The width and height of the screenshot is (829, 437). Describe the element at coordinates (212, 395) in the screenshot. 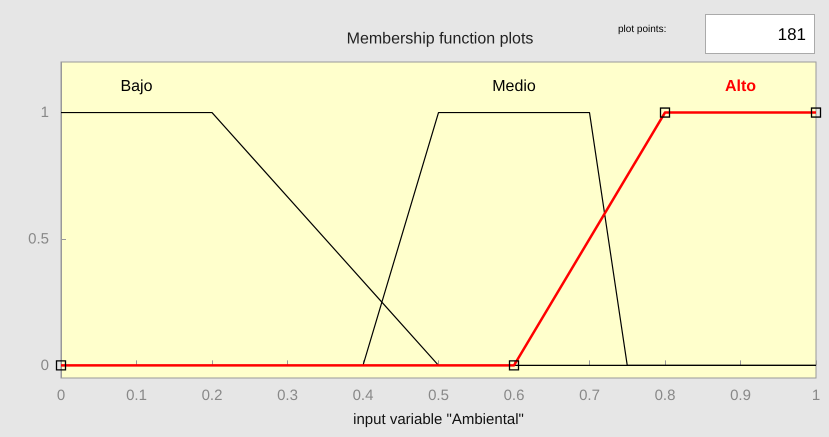

I see `x-tick-label: 0.2` at that location.